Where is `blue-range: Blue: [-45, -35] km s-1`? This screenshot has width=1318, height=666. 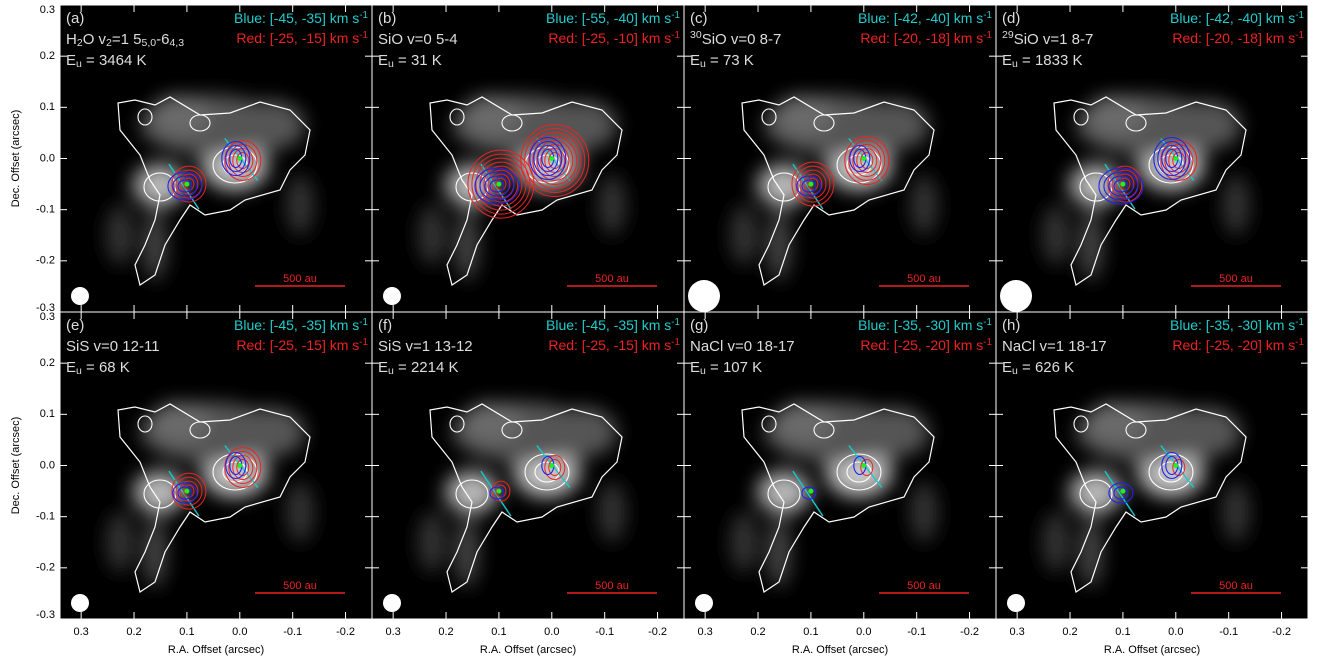
blue-range: Blue: [-45, -35] km s-1 is located at coordinates (613, 325).